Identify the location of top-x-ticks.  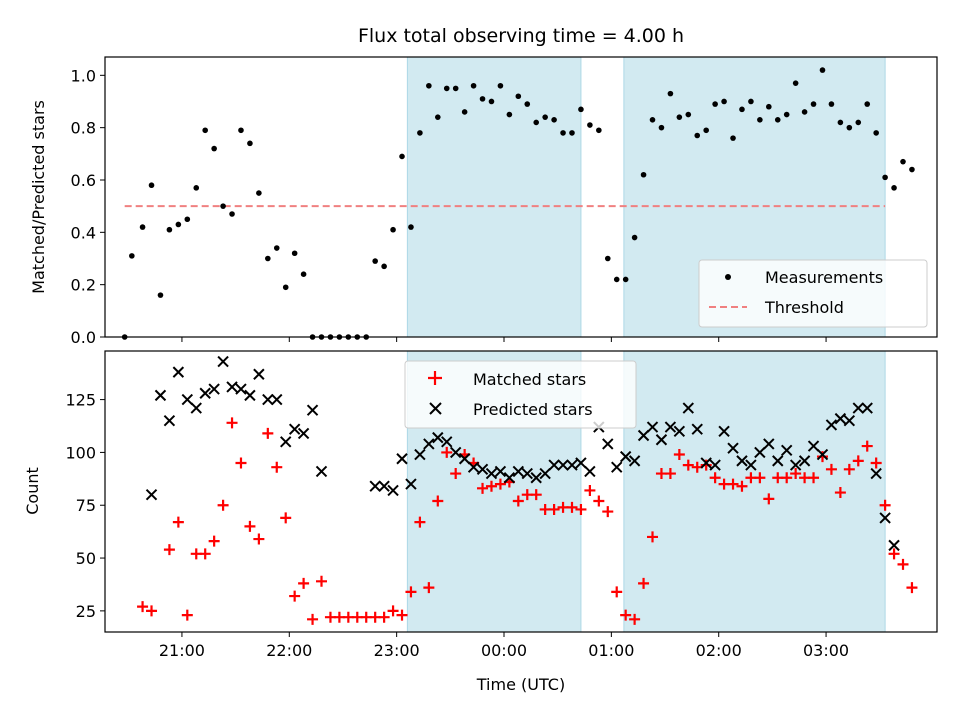
(504, 339).